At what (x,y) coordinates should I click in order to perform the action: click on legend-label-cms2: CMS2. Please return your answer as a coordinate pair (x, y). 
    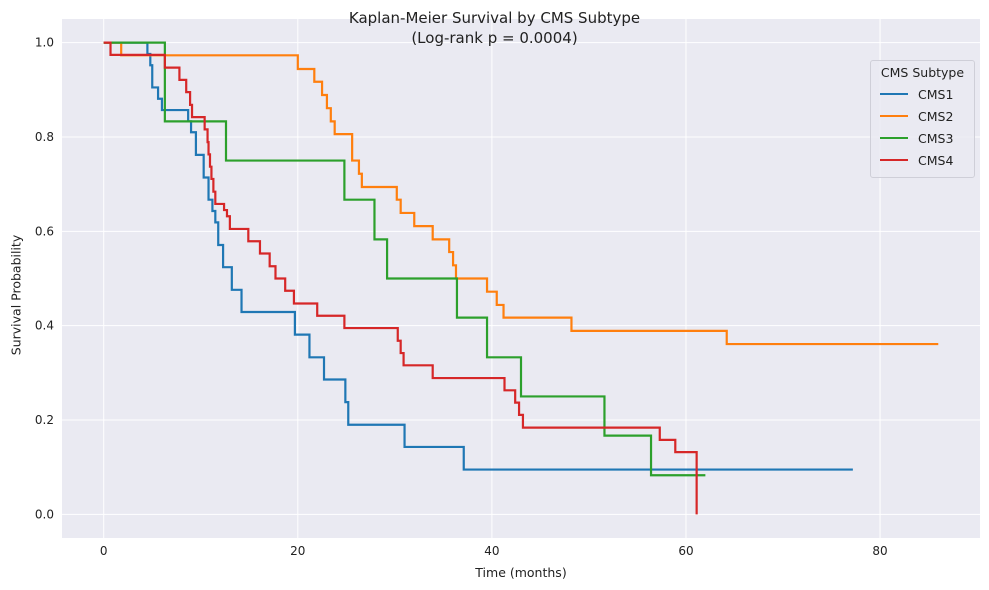
    Looking at the image, I should click on (936, 116).